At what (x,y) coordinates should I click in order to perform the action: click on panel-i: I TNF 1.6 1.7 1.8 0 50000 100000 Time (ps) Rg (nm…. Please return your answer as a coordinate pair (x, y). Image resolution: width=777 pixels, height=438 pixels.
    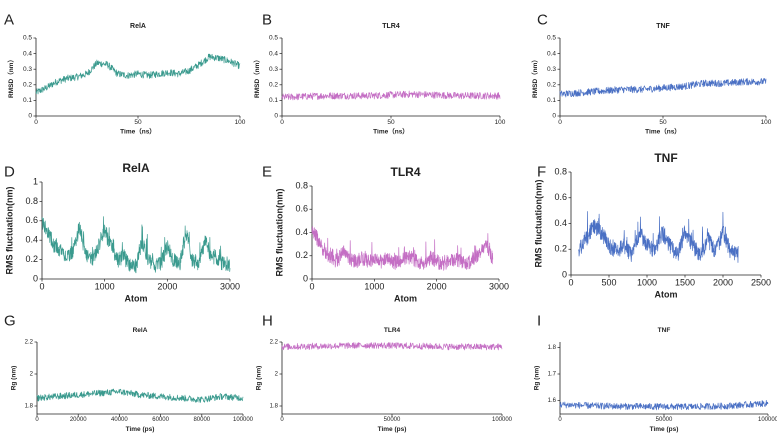
    Looking at the image, I should click on (655, 372).